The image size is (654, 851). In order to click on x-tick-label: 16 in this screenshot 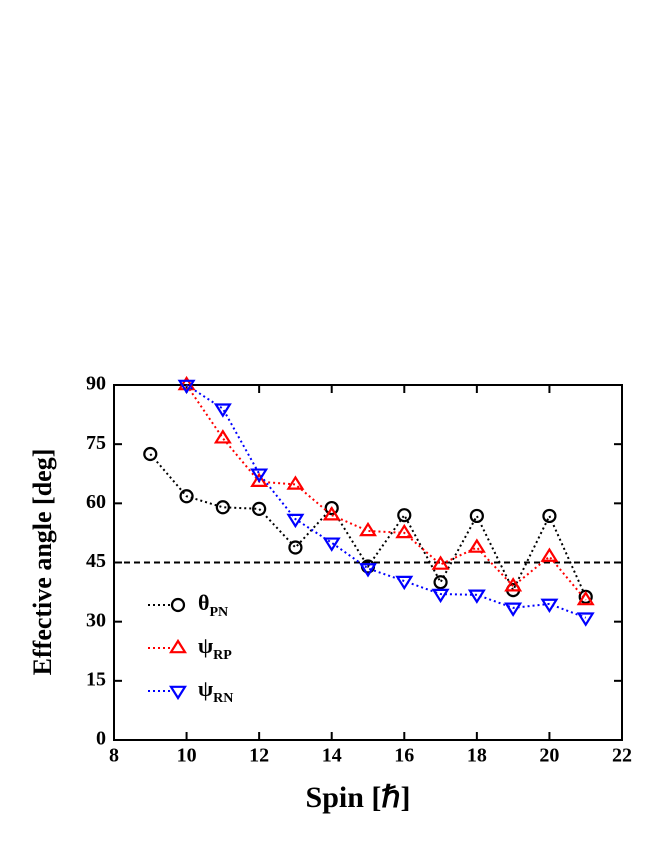, I will do `click(404, 756)`.